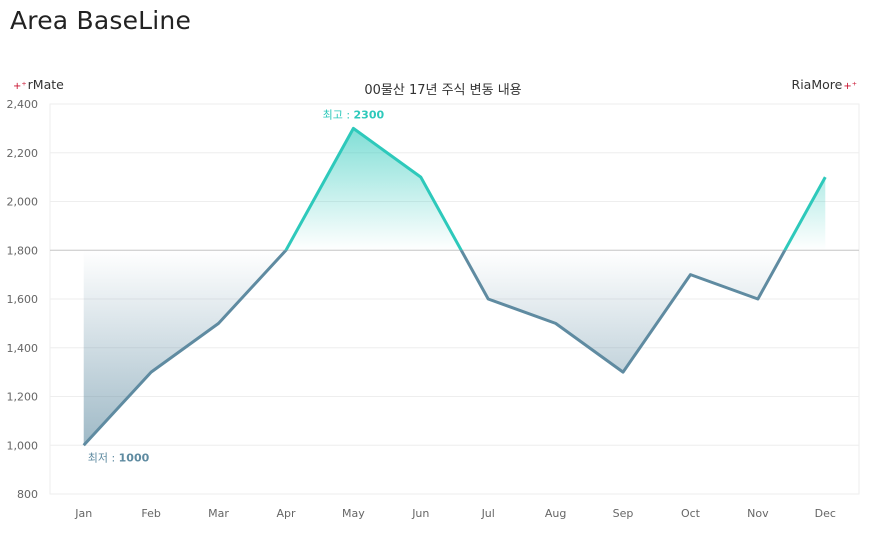 This screenshot has width=886, height=539. I want to click on y-tick-label: 800, so click(27, 494).